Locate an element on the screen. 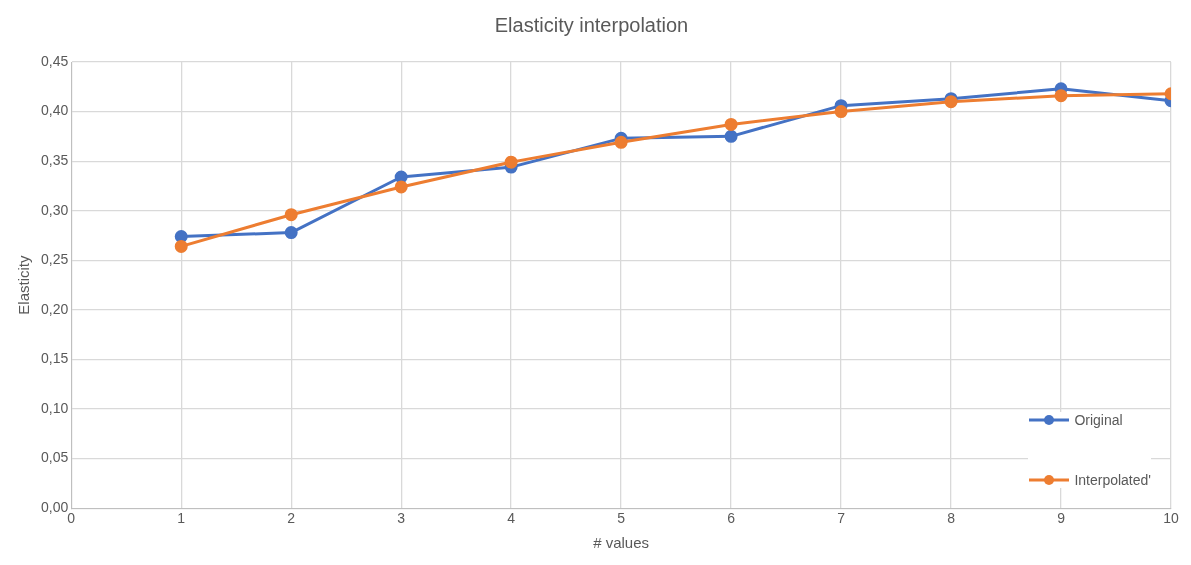 The image size is (1191, 565). y-tick-label: 0,40 is located at coordinates (55, 110).